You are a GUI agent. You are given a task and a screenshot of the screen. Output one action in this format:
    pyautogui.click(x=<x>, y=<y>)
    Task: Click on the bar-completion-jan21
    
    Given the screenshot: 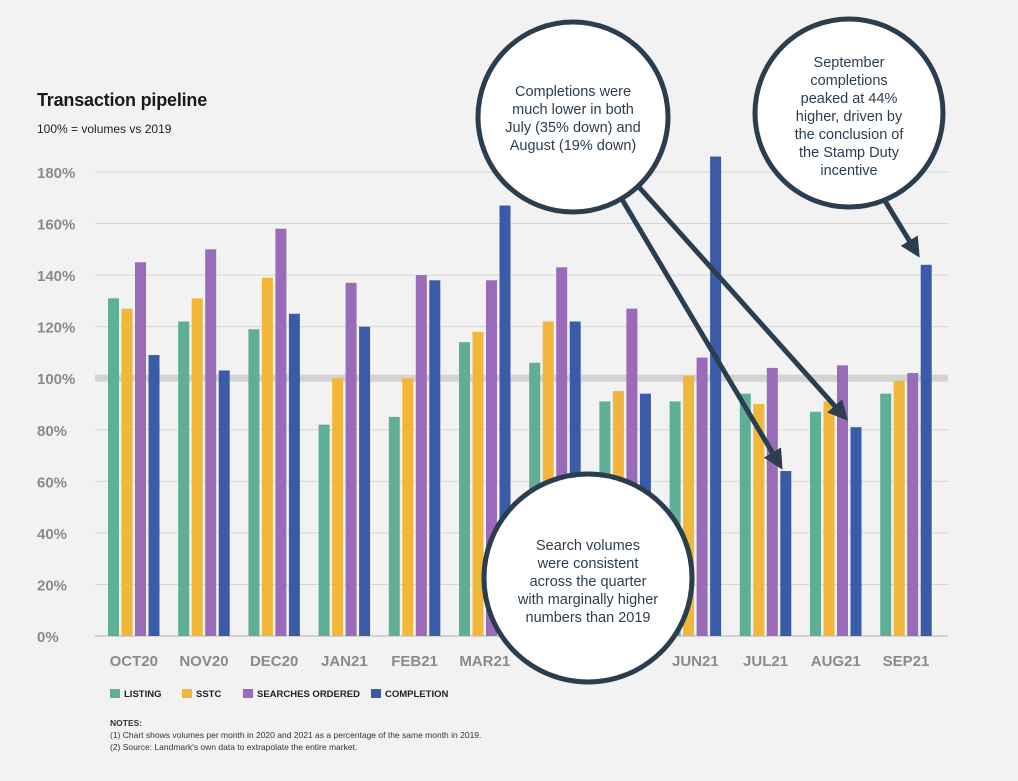 What is the action you would take?
    pyautogui.click(x=365, y=481)
    